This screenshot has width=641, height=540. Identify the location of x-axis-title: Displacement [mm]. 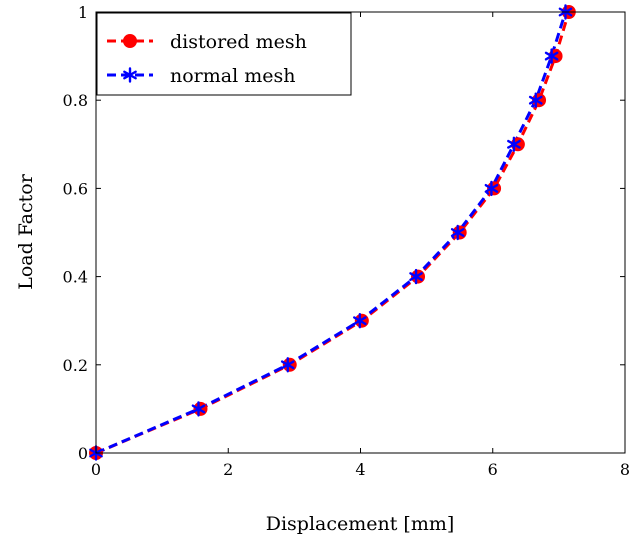
(360, 524).